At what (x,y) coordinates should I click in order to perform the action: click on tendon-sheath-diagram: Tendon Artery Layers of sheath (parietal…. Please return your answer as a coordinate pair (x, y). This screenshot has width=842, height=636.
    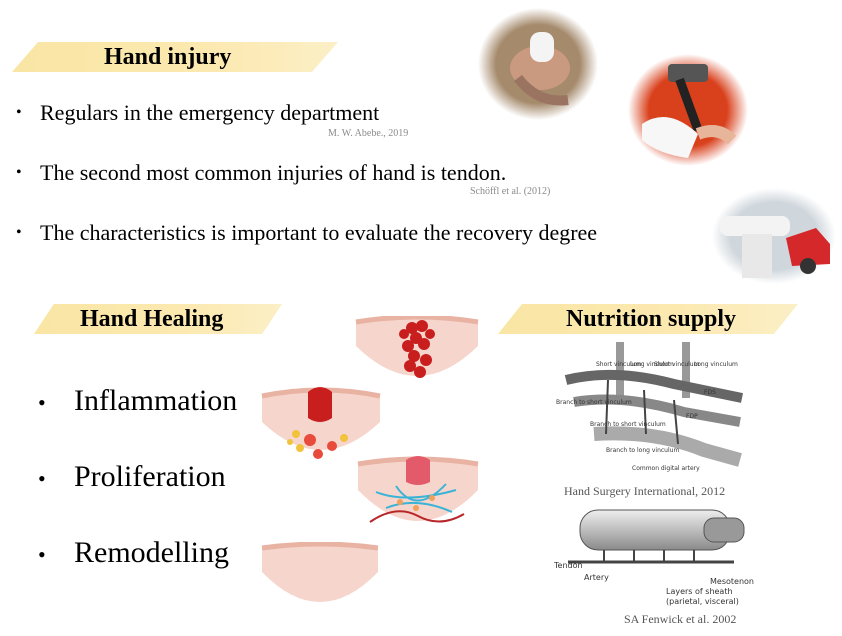
    Looking at the image, I should click on (654, 557).